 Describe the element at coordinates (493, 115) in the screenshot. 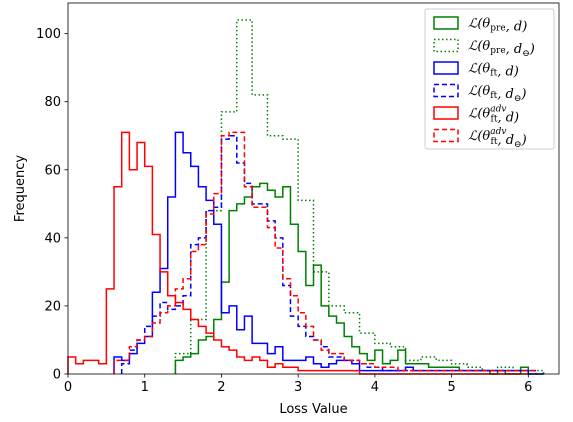

I see `legend-label-5: ℒ(θadv ft, d)` at that location.